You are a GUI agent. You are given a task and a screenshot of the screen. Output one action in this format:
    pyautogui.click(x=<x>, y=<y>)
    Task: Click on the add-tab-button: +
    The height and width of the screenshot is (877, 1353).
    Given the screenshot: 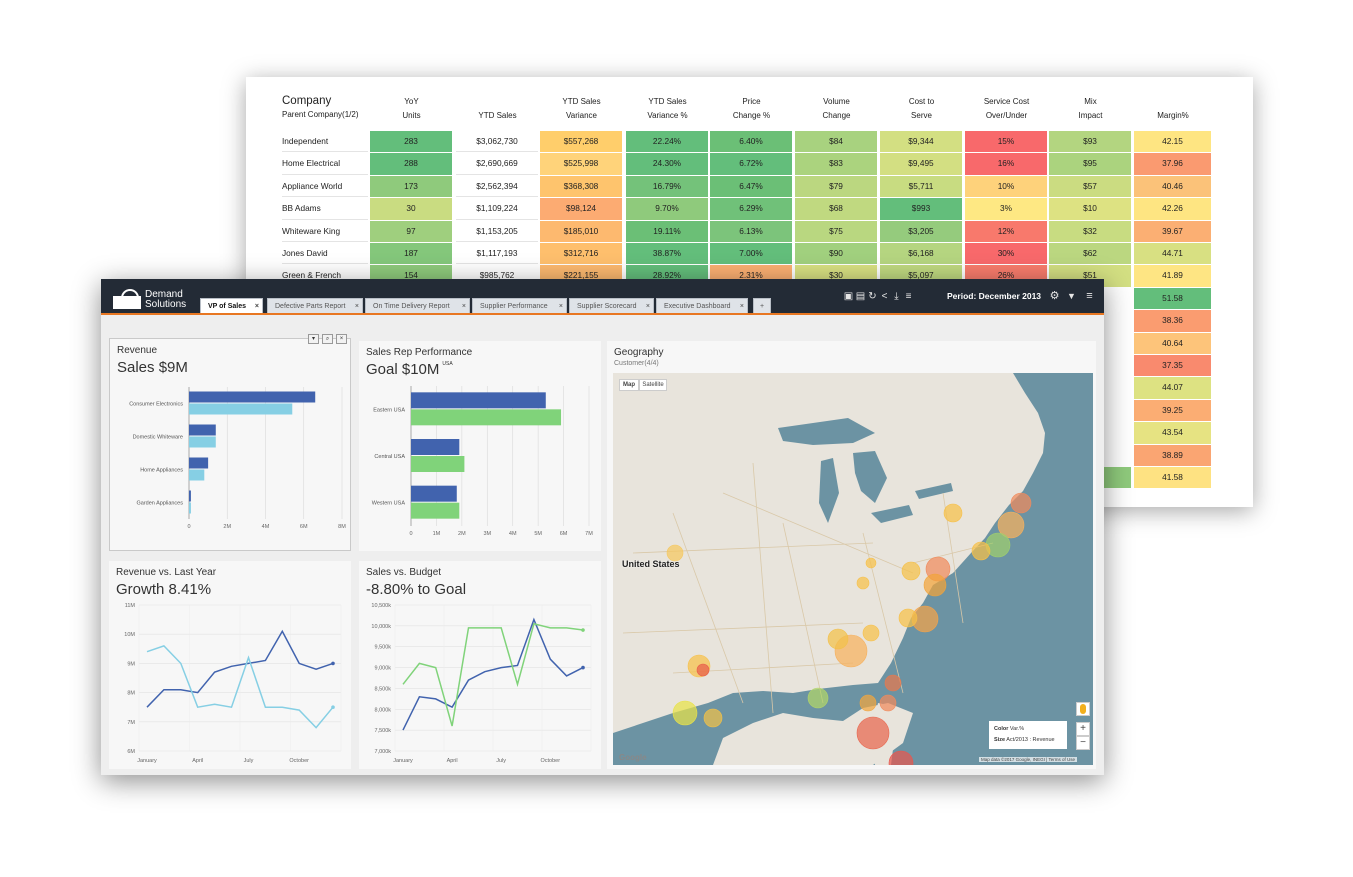 What is the action you would take?
    pyautogui.click(x=762, y=306)
    